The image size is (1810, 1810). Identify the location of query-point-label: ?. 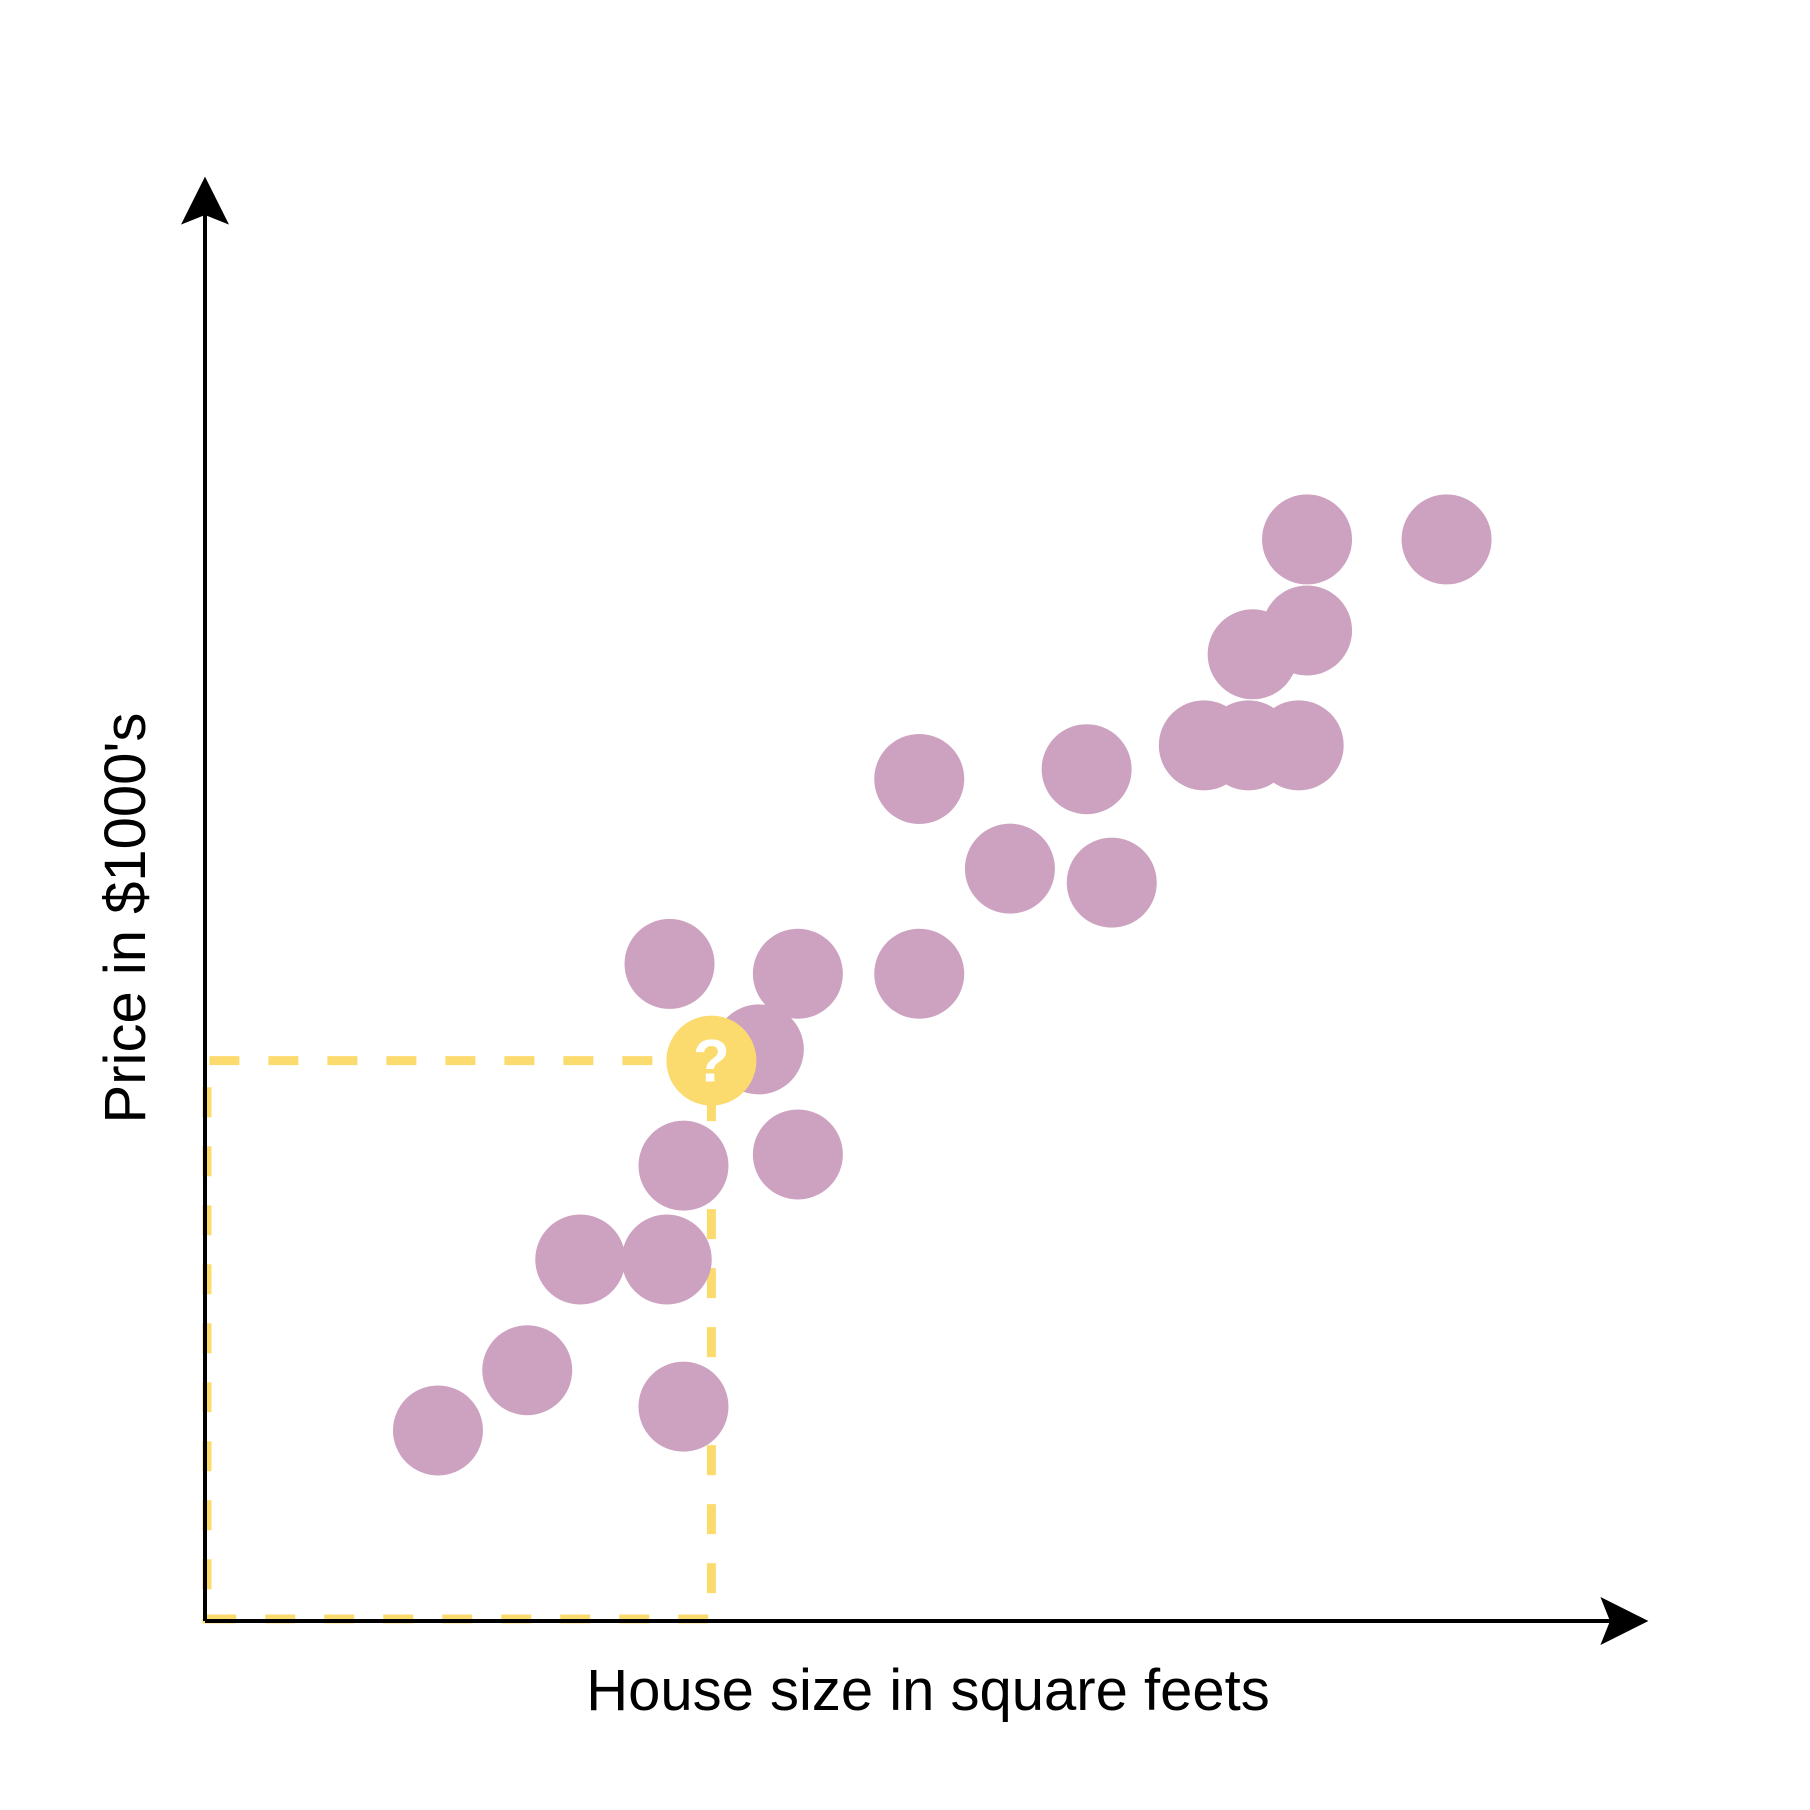
(711, 1061).